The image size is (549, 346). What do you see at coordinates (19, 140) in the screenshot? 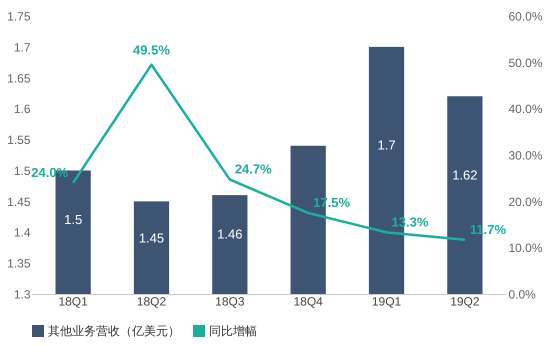
I see `y-tick-label: 1.55` at bounding box center [19, 140].